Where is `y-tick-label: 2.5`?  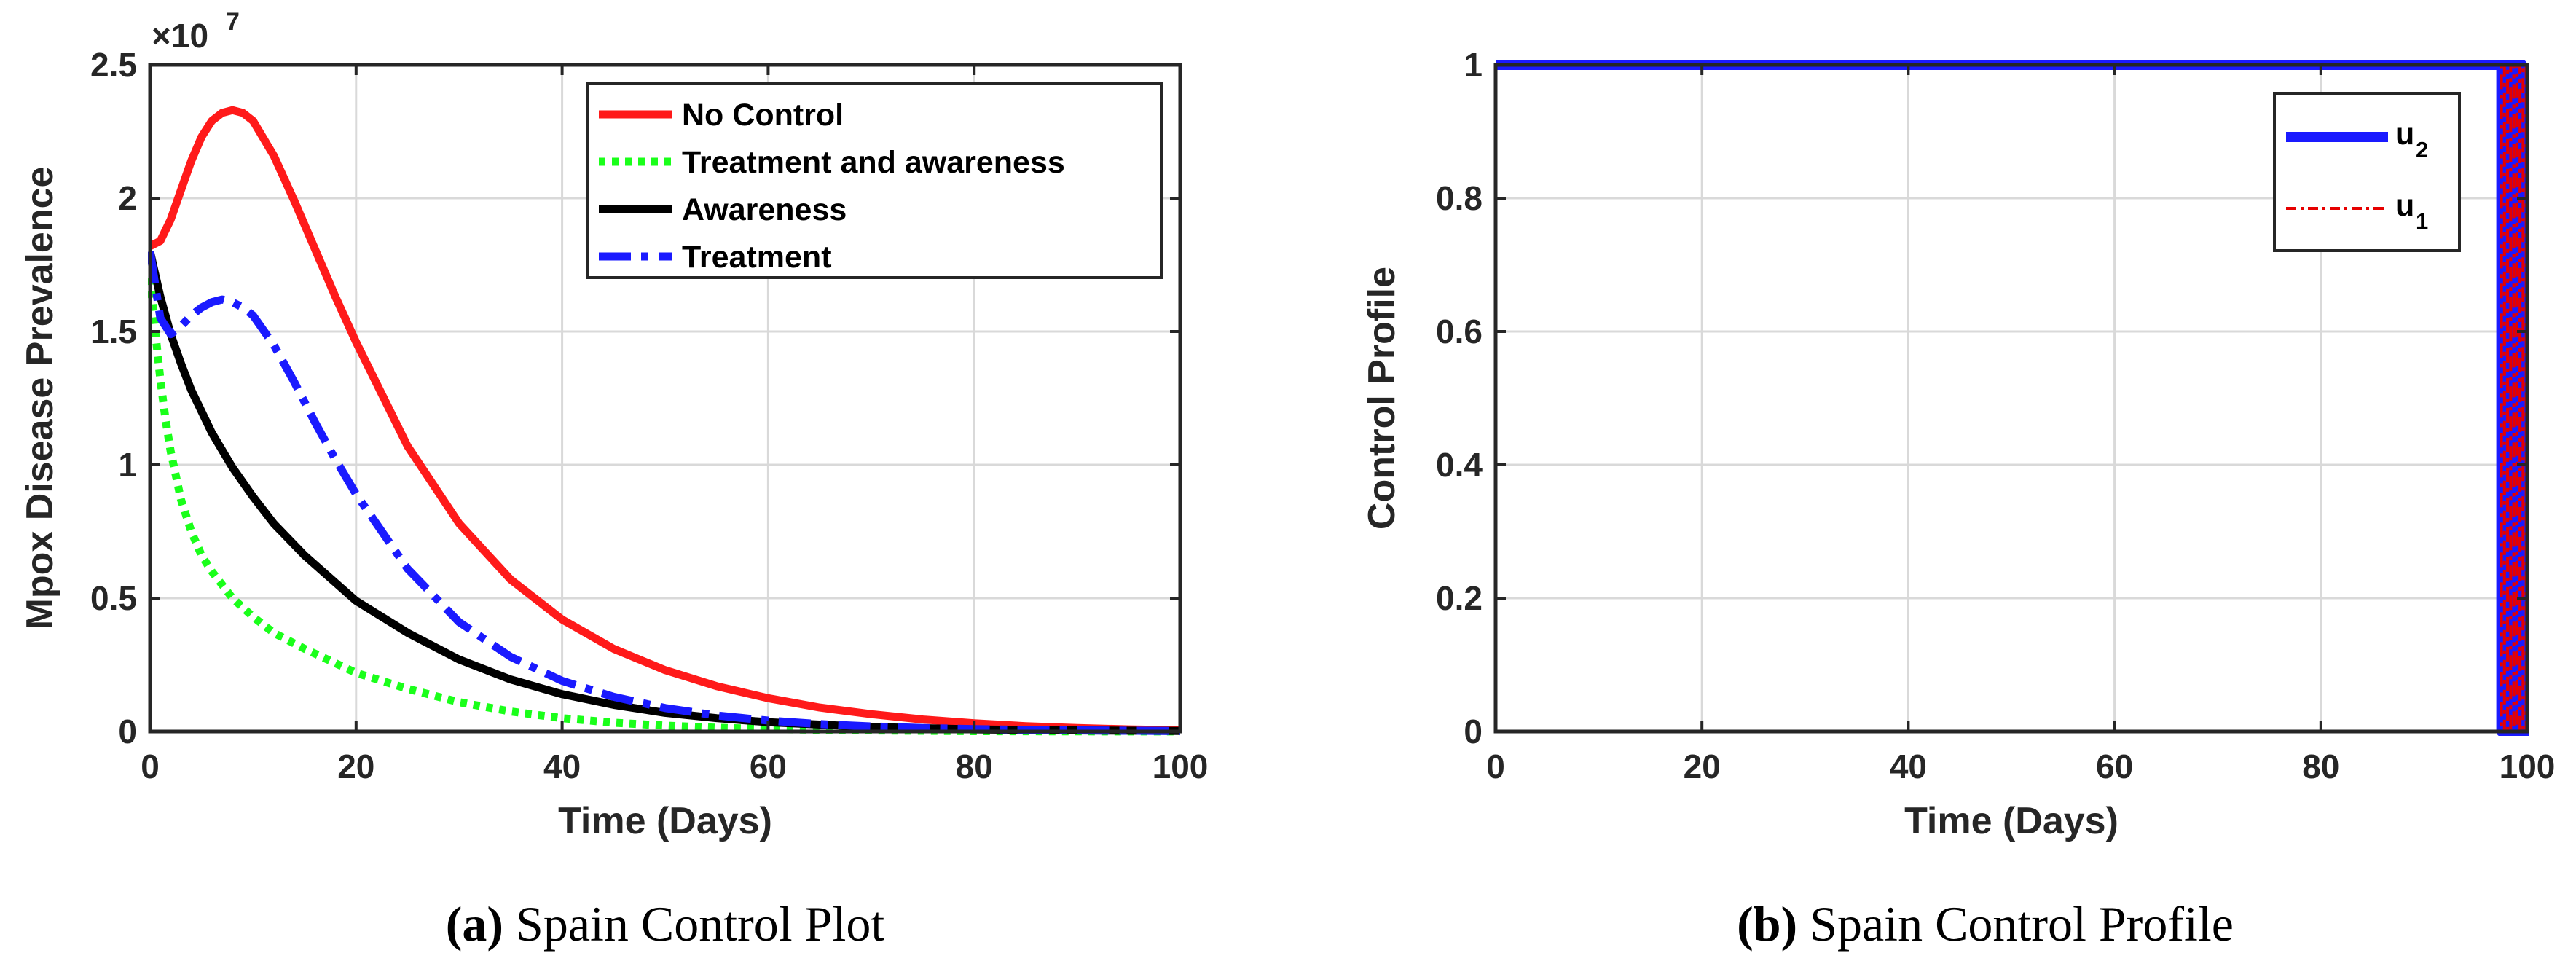 y-tick-label: 2.5 is located at coordinates (113, 65).